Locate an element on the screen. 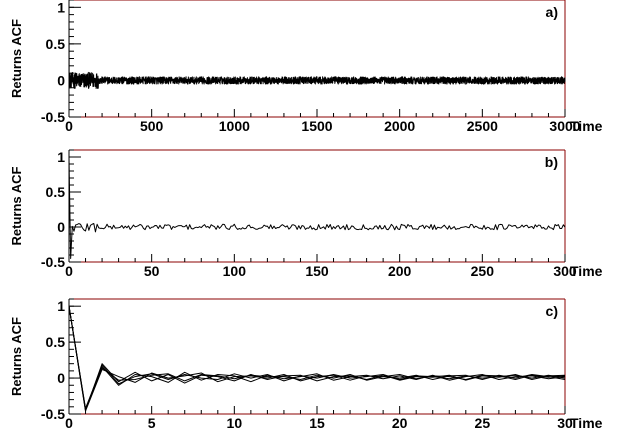 The width and height of the screenshot is (618, 437). x-tick-label: 500 is located at coordinates (152, 126).